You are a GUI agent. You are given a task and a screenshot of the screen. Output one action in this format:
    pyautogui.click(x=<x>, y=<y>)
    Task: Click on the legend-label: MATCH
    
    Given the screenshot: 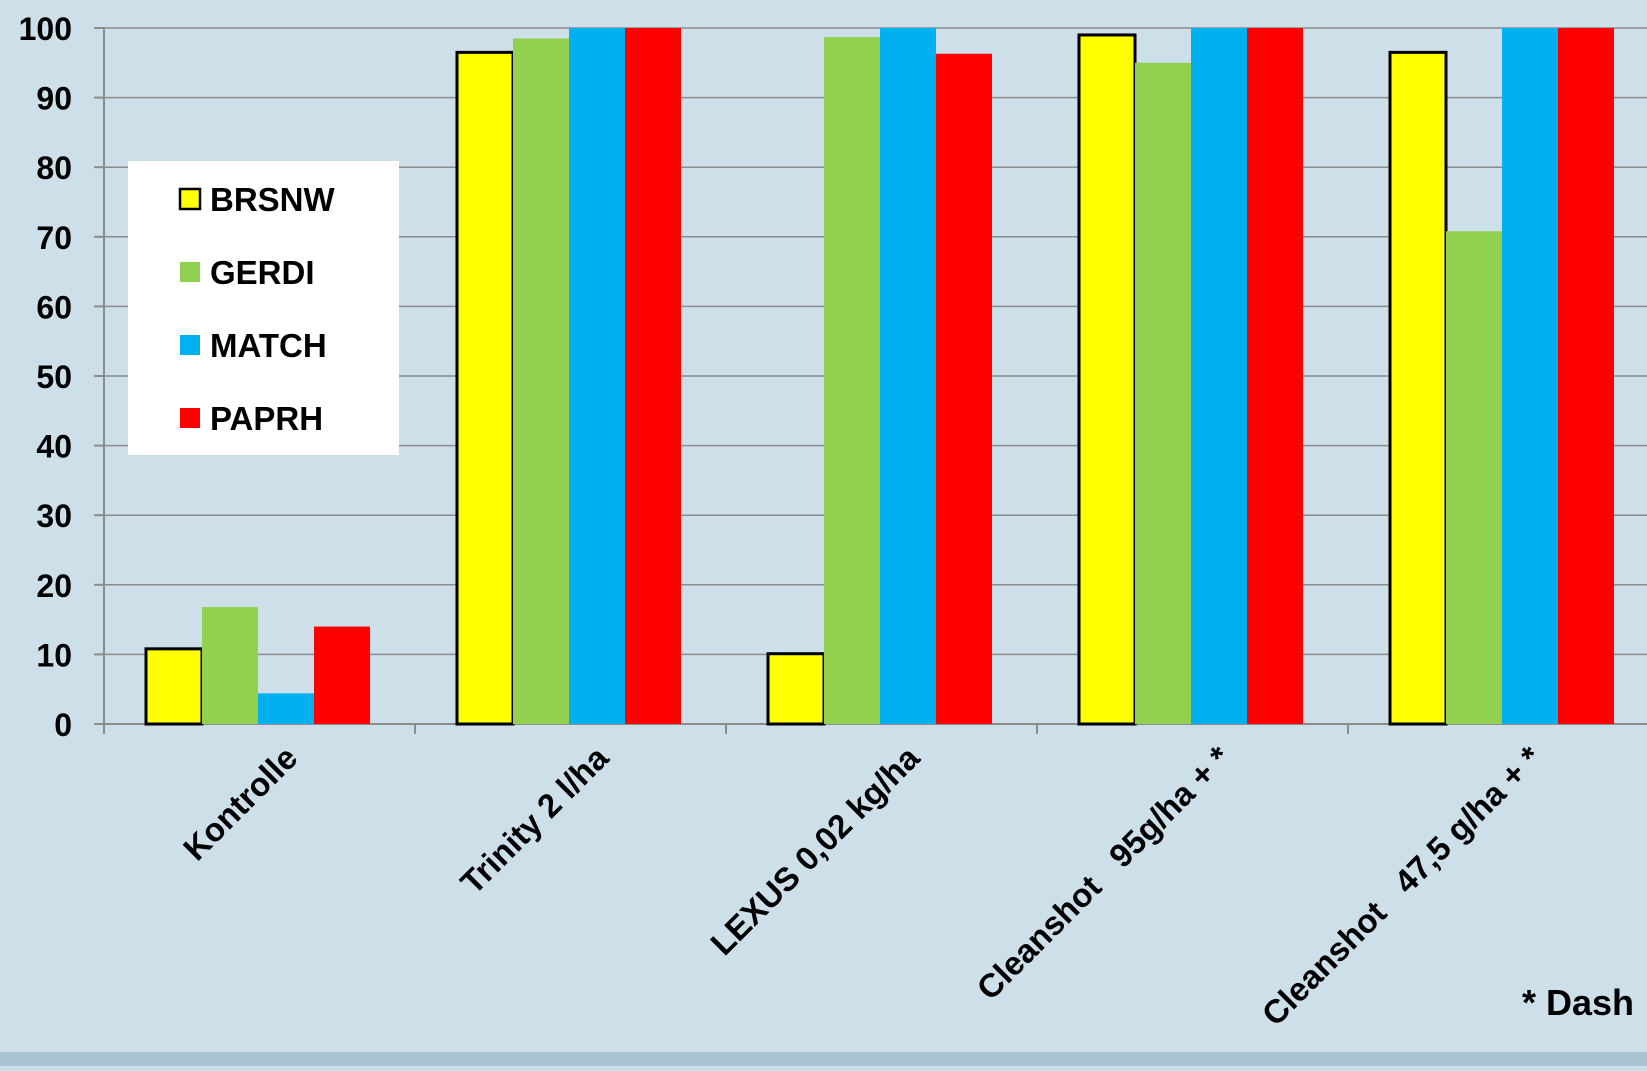 What is the action you would take?
    pyautogui.click(x=268, y=345)
    